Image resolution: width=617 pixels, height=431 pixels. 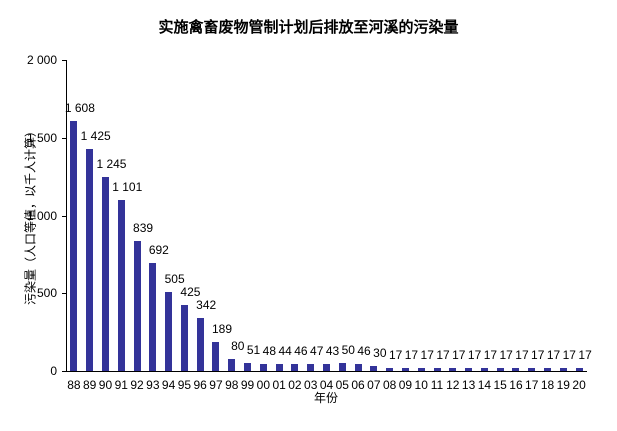 What do you see at coordinates (348, 350) in the screenshot?
I see `data-label: 50` at bounding box center [348, 350].